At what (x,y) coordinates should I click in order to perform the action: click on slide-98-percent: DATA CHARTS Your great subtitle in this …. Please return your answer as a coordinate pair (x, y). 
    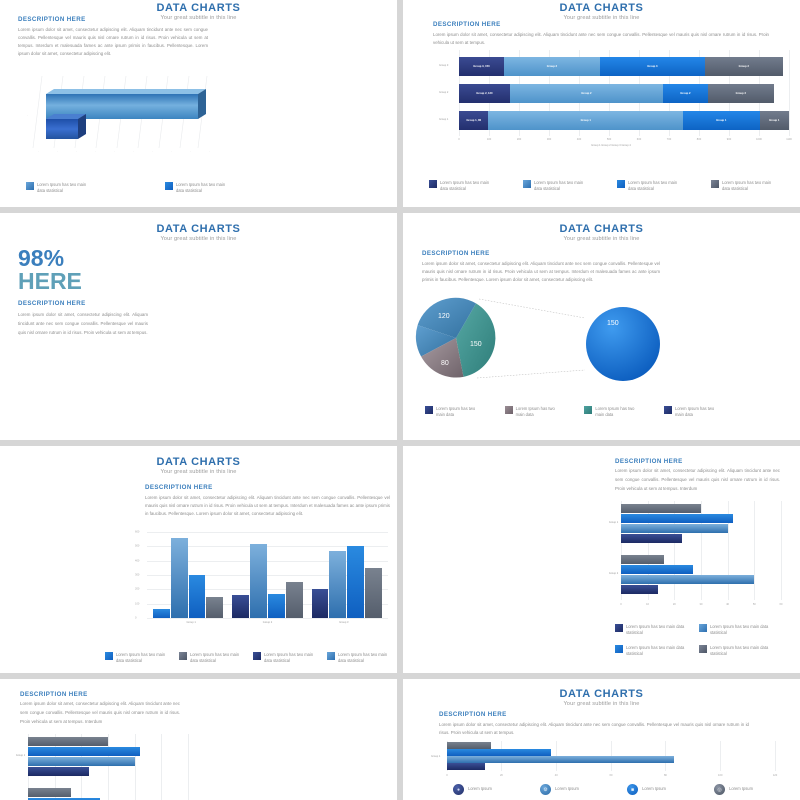
    Looking at the image, I should click on (198, 326).